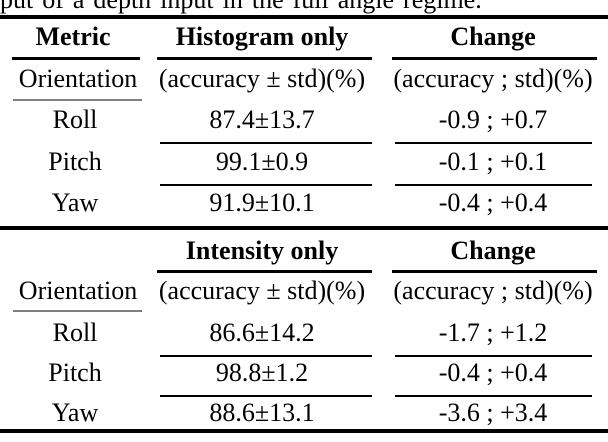 Image resolution: width=608 pixels, height=442 pixels. Describe the element at coordinates (262, 290) in the screenshot. I see `subheader-accuracy-std-2: (accuracy ± std)(%)` at that location.